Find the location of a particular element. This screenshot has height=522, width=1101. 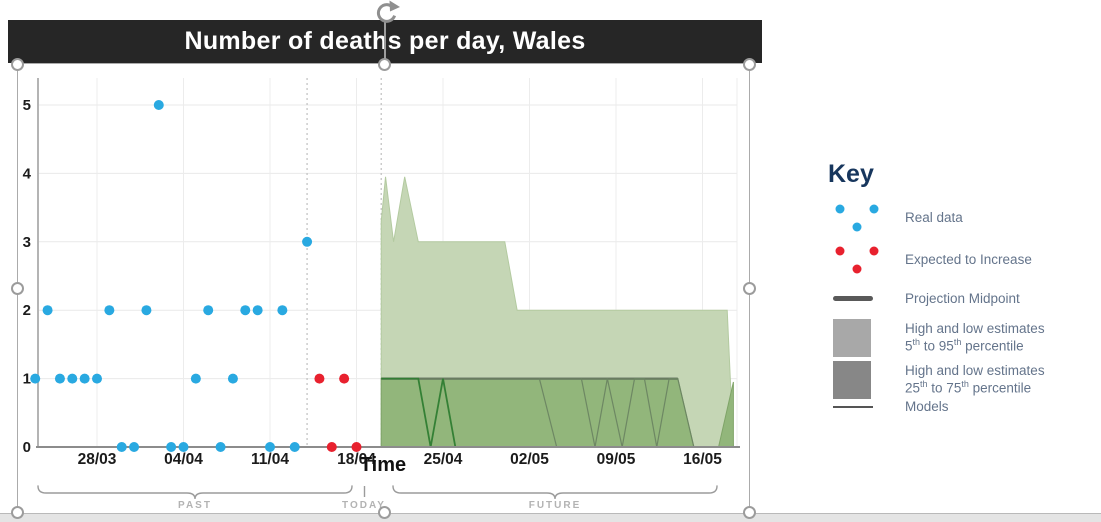

past-label: PAST is located at coordinates (195, 505).